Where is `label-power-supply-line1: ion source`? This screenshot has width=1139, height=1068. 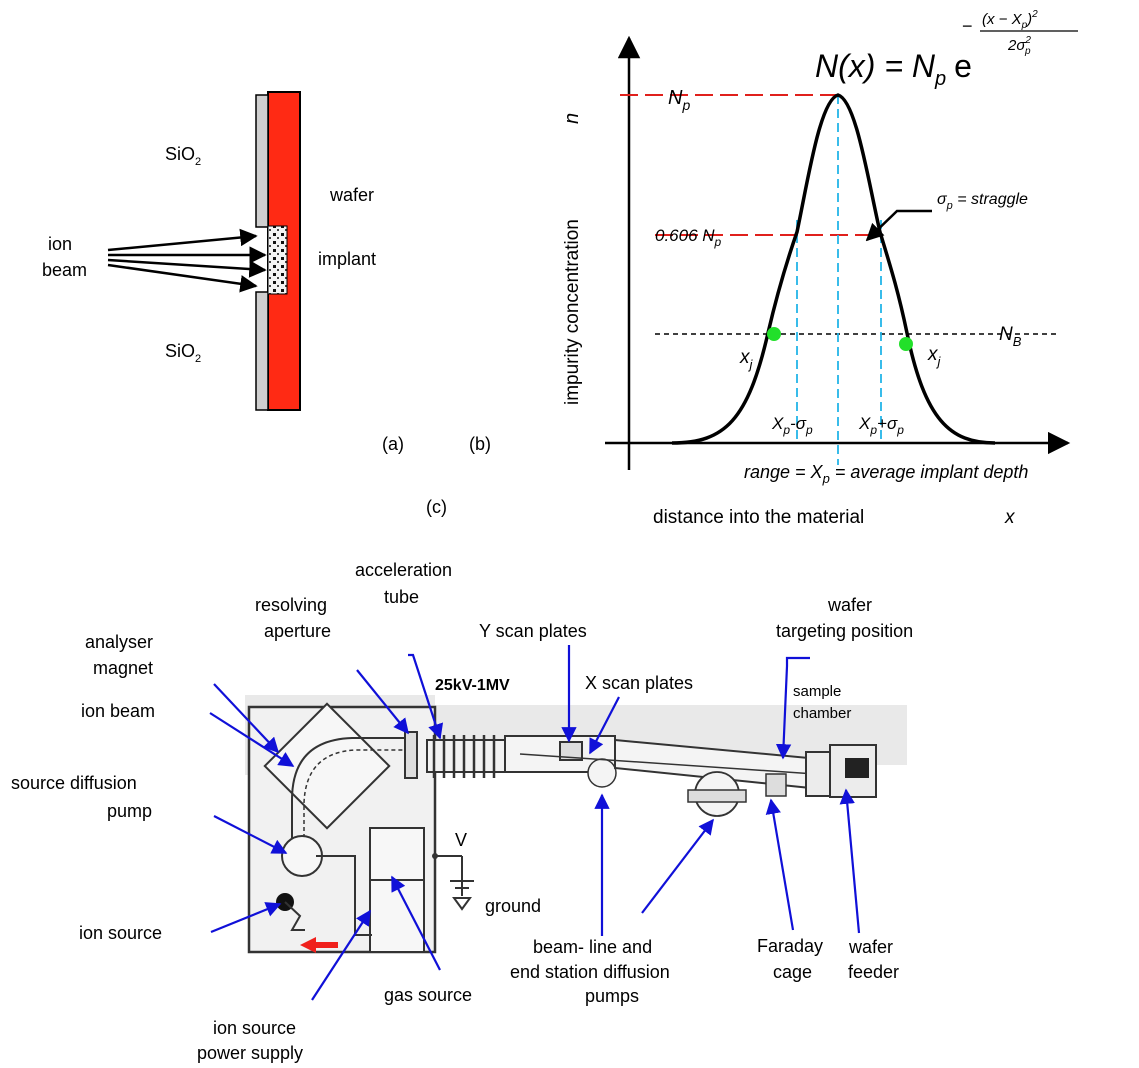
label-power-supply-line1: ion source is located at coordinates (254, 1028).